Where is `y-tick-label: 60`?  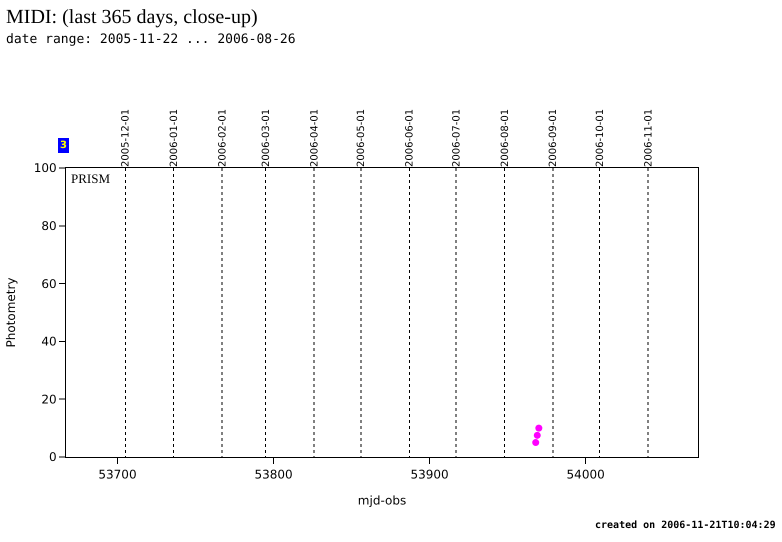
y-tick-label: 60 is located at coordinates (49, 283).